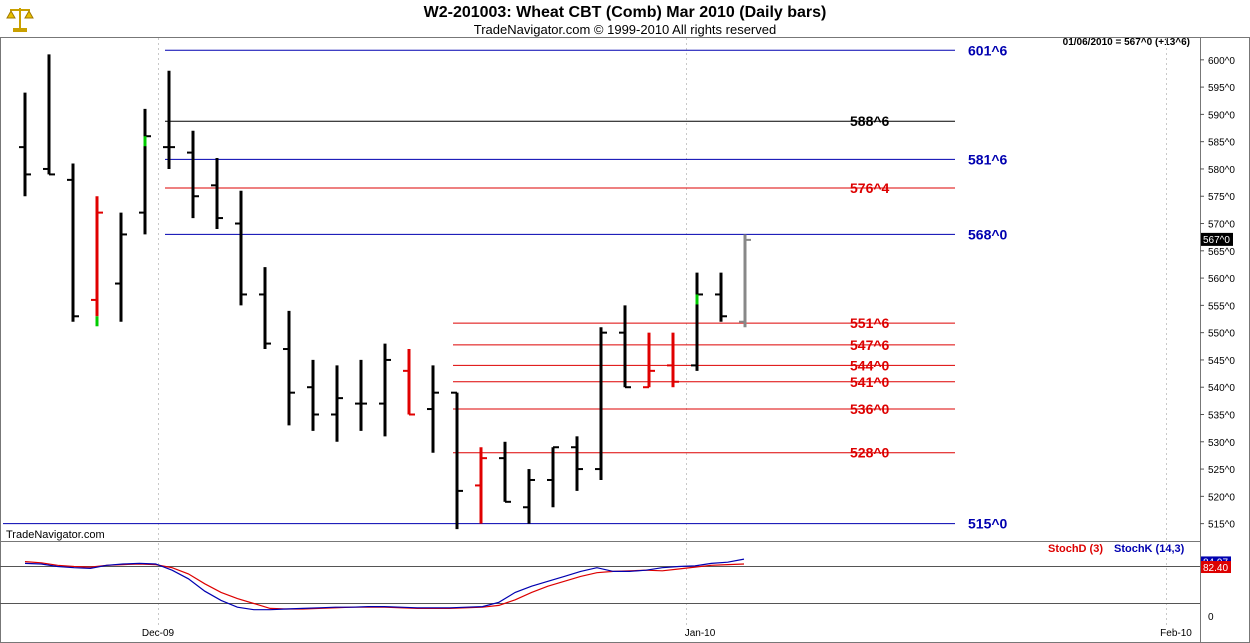 This screenshot has height=643, width=1250. Describe the element at coordinates (20, 19) in the screenshot. I see `scales-logo-icon` at that location.